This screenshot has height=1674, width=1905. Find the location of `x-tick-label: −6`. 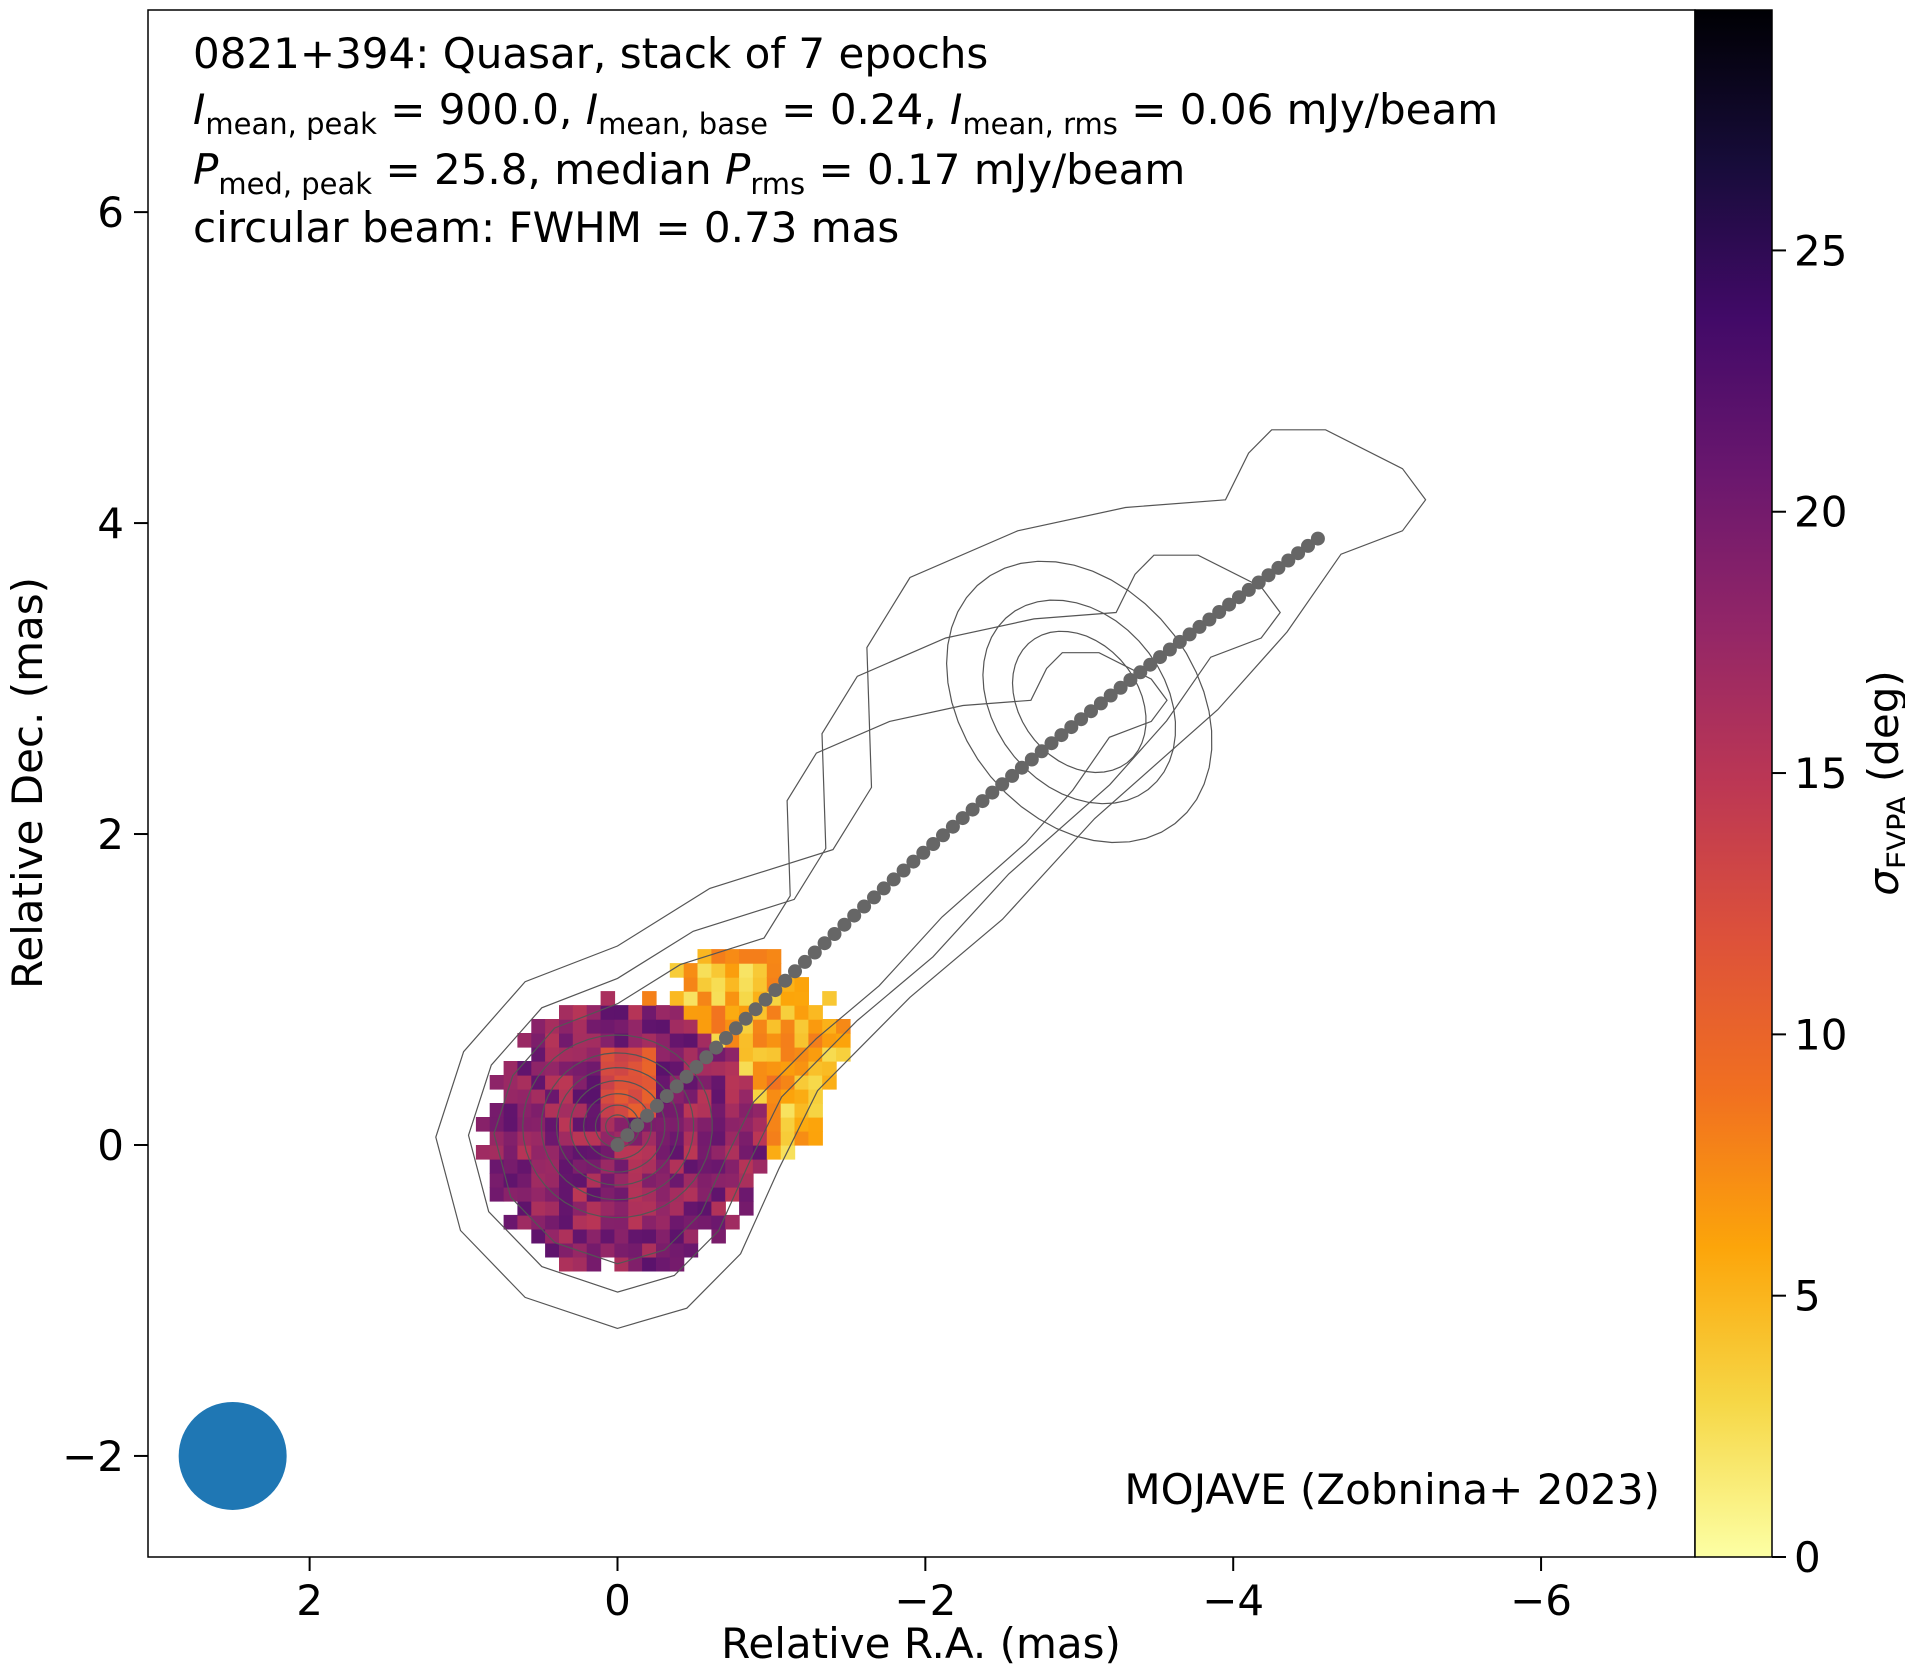

x-tick-label: −6 is located at coordinates (1541, 1600).